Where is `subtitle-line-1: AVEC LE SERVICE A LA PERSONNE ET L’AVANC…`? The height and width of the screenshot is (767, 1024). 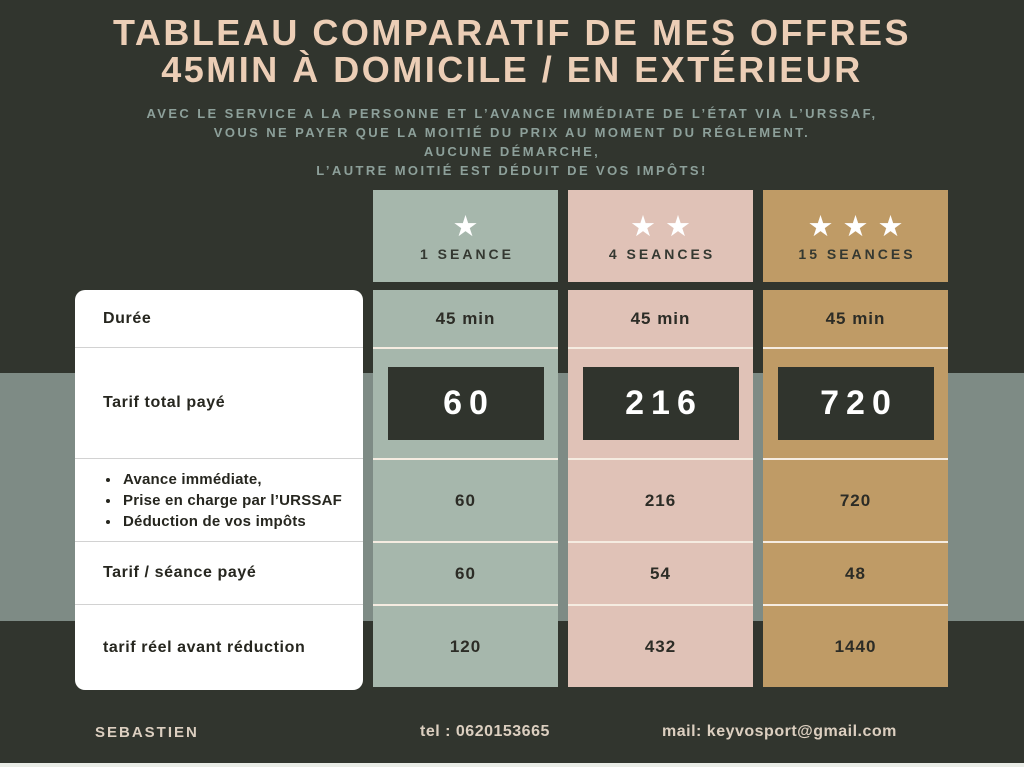
subtitle-line-1: AVEC LE SERVICE A LA PERSONNE ET L’AVANC… is located at coordinates (512, 113).